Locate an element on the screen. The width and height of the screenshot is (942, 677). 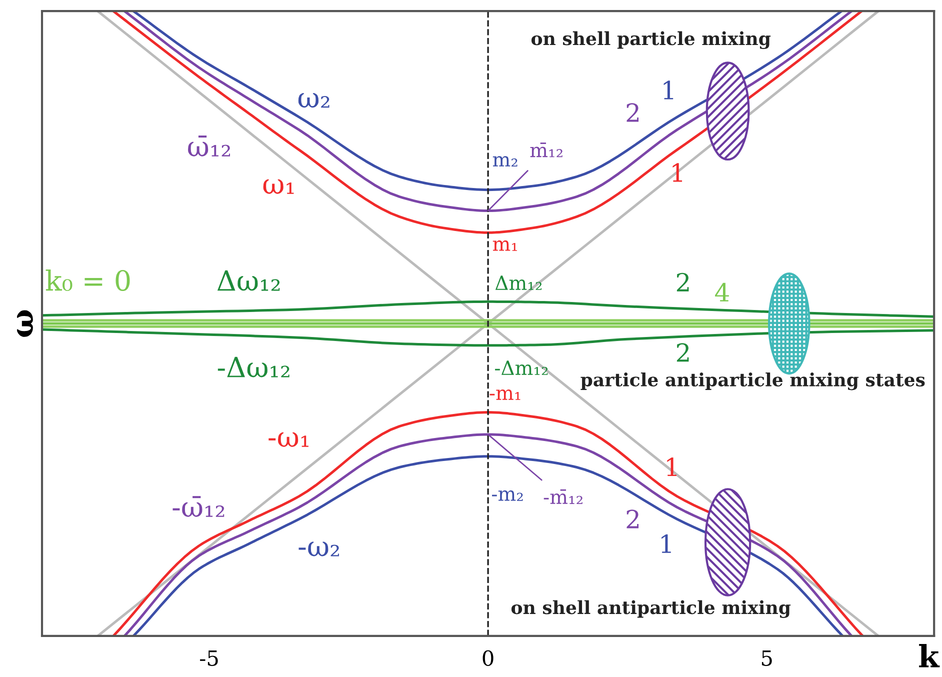
annotation: -Δm₁₂ is located at coordinates (521, 367).